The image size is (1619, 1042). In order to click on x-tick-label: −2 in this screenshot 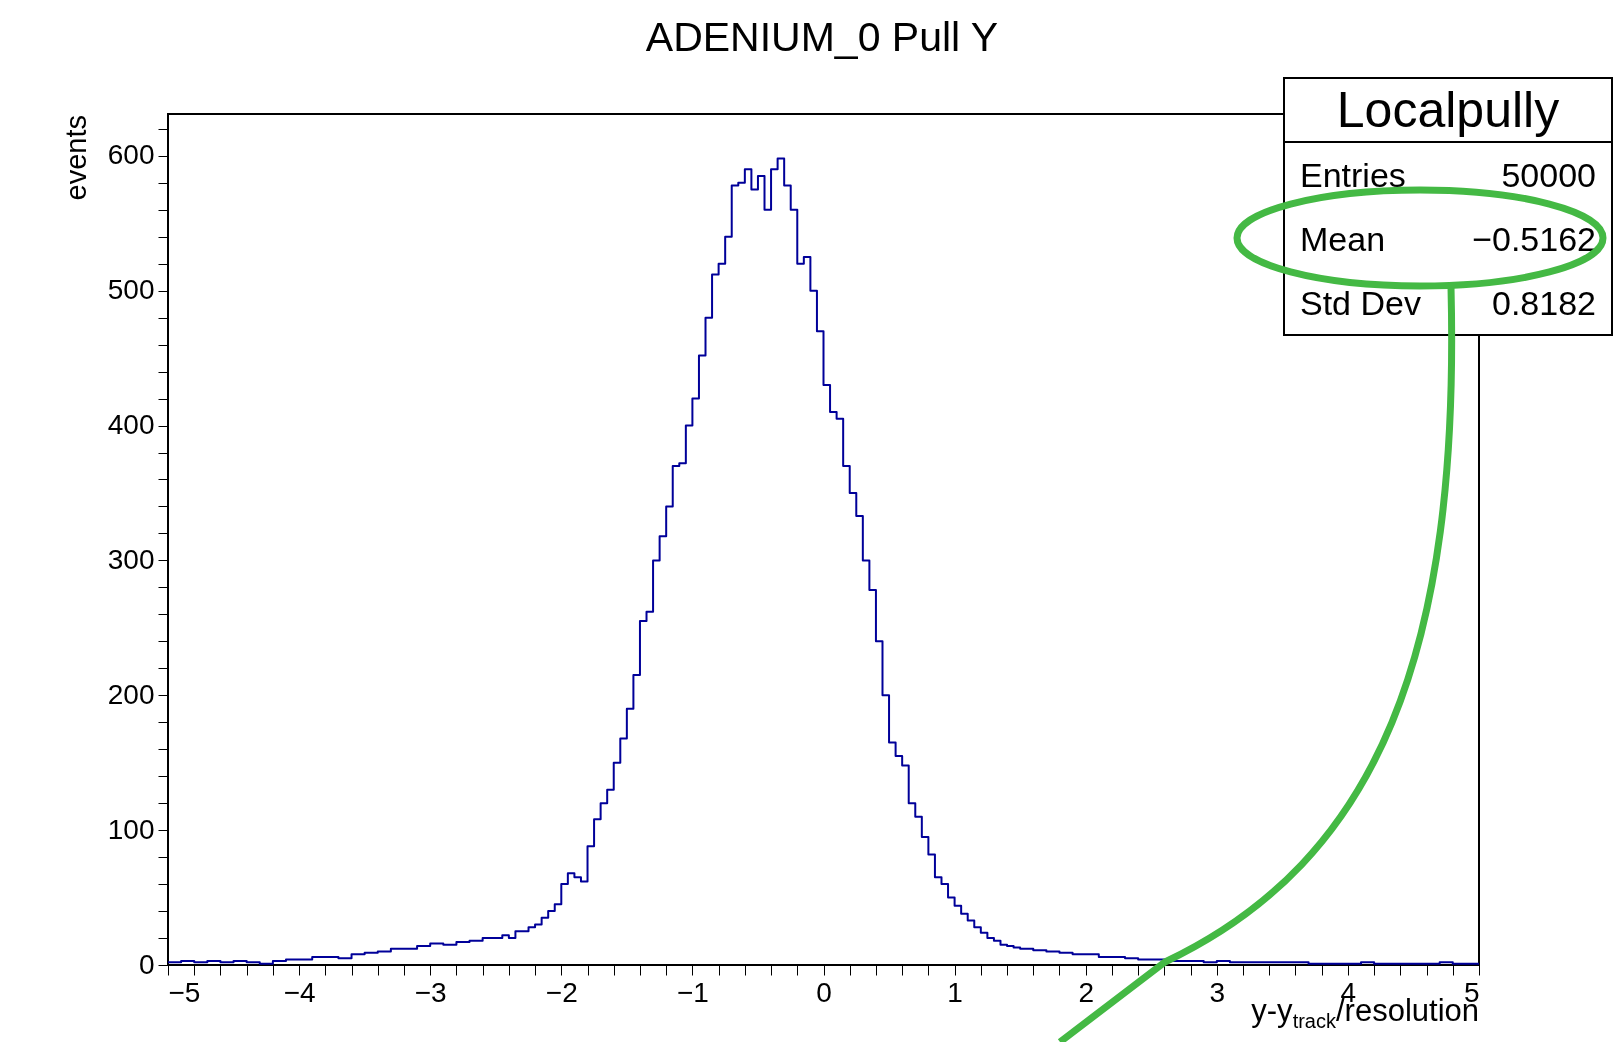, I will do `click(561, 992)`.